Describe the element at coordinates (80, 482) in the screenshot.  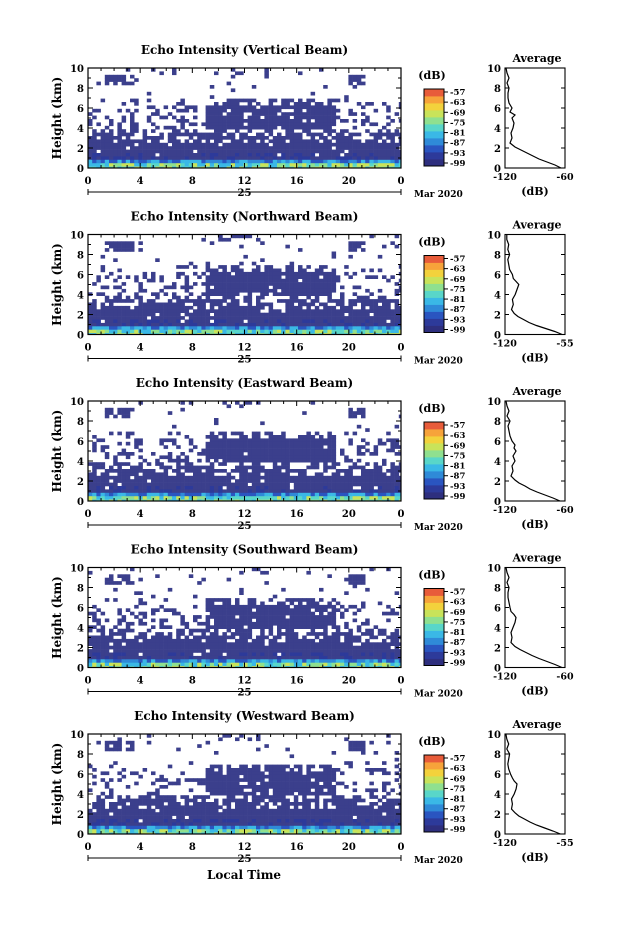
I see `y-tick-label: 2` at that location.